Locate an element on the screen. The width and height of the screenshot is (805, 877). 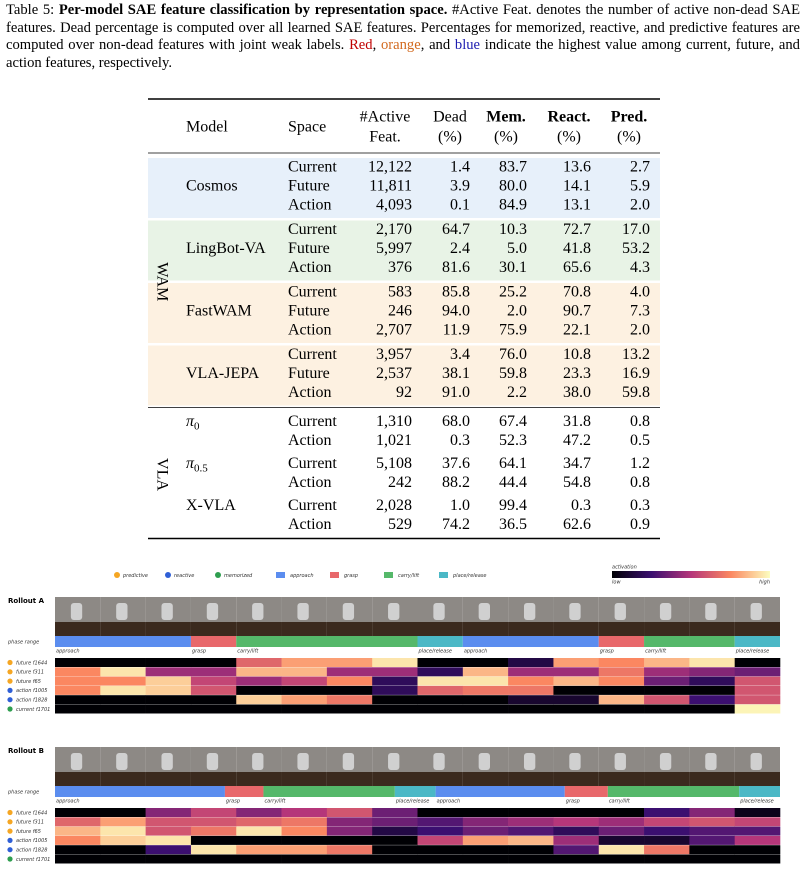
legend-swatch is located at coordinates (117, 575).